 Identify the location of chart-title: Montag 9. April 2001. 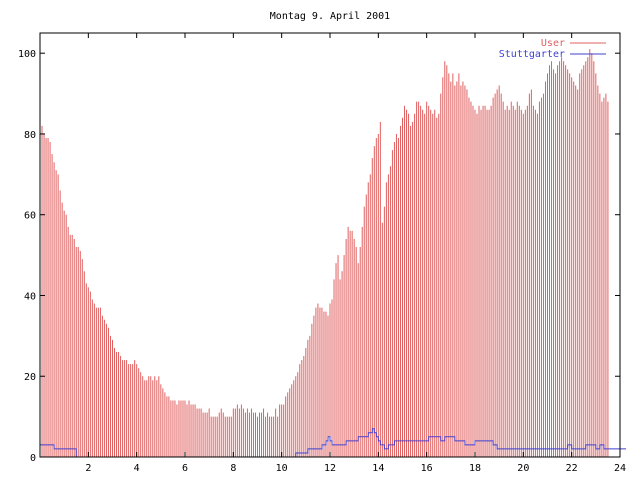
(330, 16).